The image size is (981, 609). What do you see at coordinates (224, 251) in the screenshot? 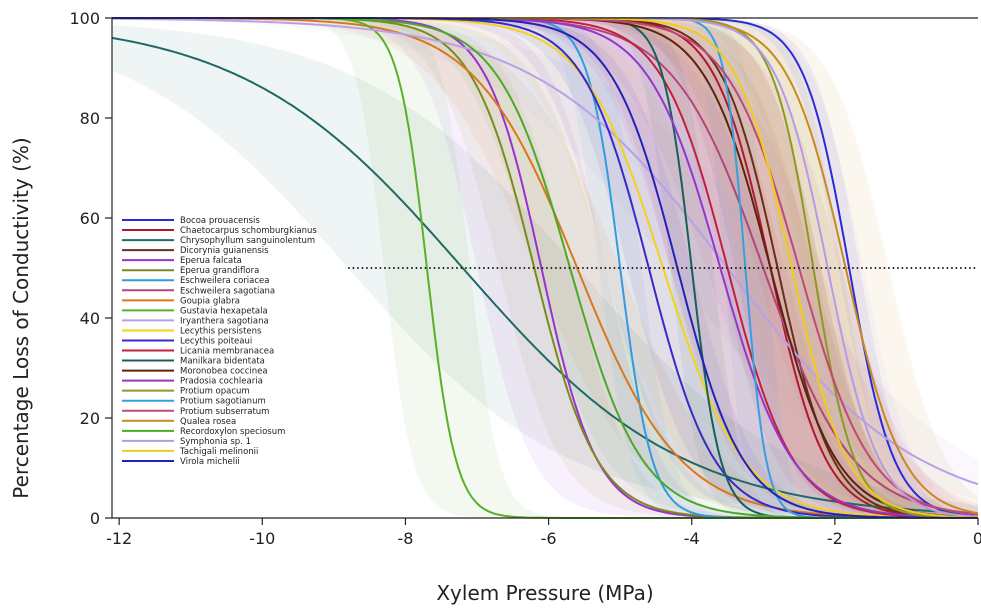
I see `legend-label-dicorynia-guianensis: Dicorynia guianensis` at bounding box center [224, 251].